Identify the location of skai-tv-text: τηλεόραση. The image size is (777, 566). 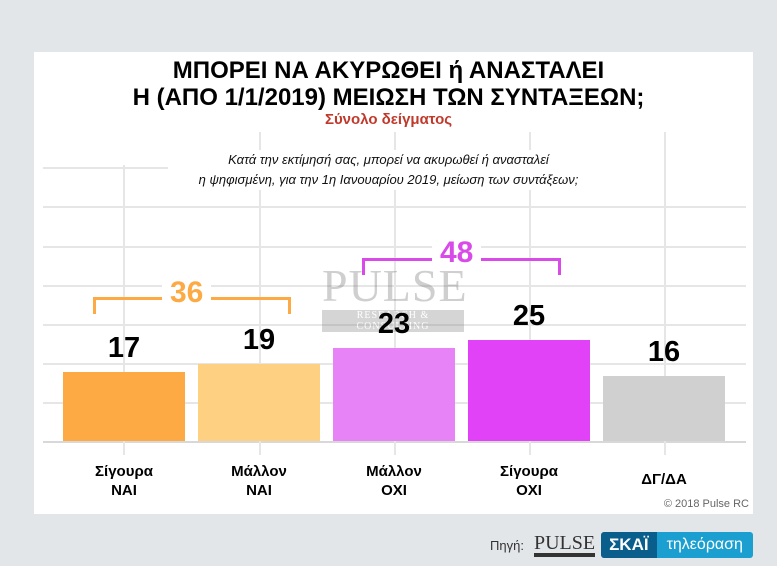
(704, 545).